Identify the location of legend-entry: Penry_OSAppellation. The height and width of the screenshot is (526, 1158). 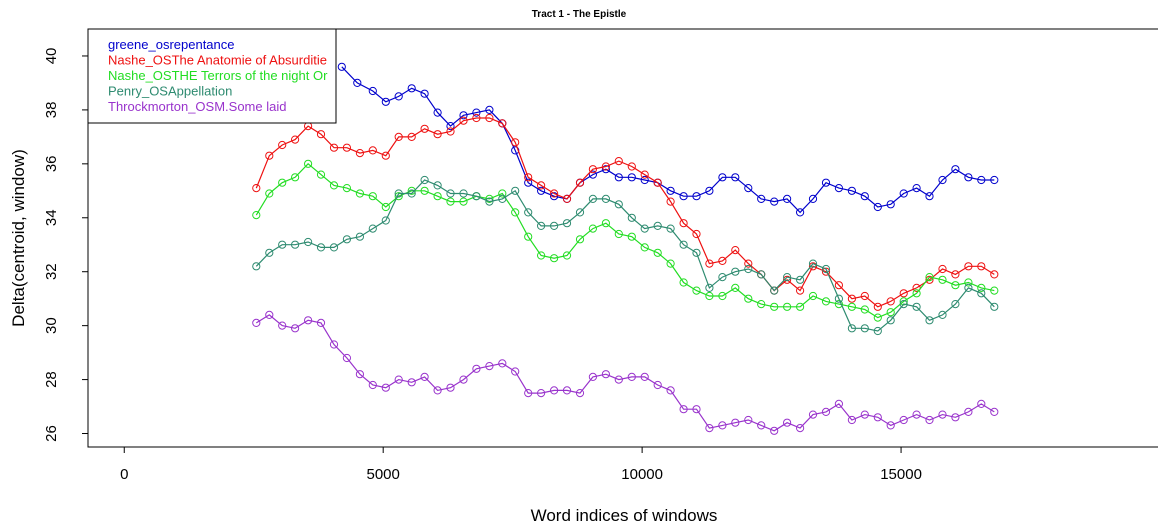
(170, 91).